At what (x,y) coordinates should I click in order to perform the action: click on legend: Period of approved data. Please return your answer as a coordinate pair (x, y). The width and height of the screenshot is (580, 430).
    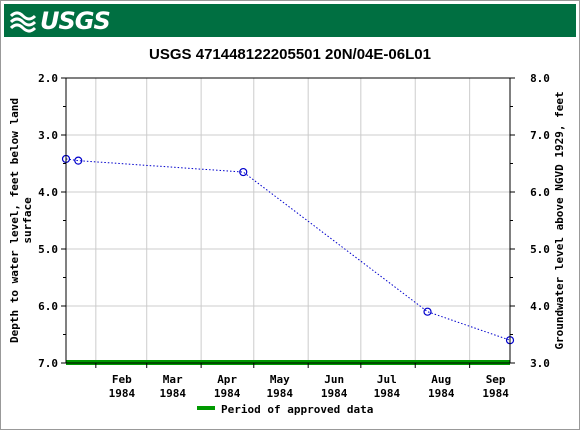
    Looking at the image, I should click on (285, 409).